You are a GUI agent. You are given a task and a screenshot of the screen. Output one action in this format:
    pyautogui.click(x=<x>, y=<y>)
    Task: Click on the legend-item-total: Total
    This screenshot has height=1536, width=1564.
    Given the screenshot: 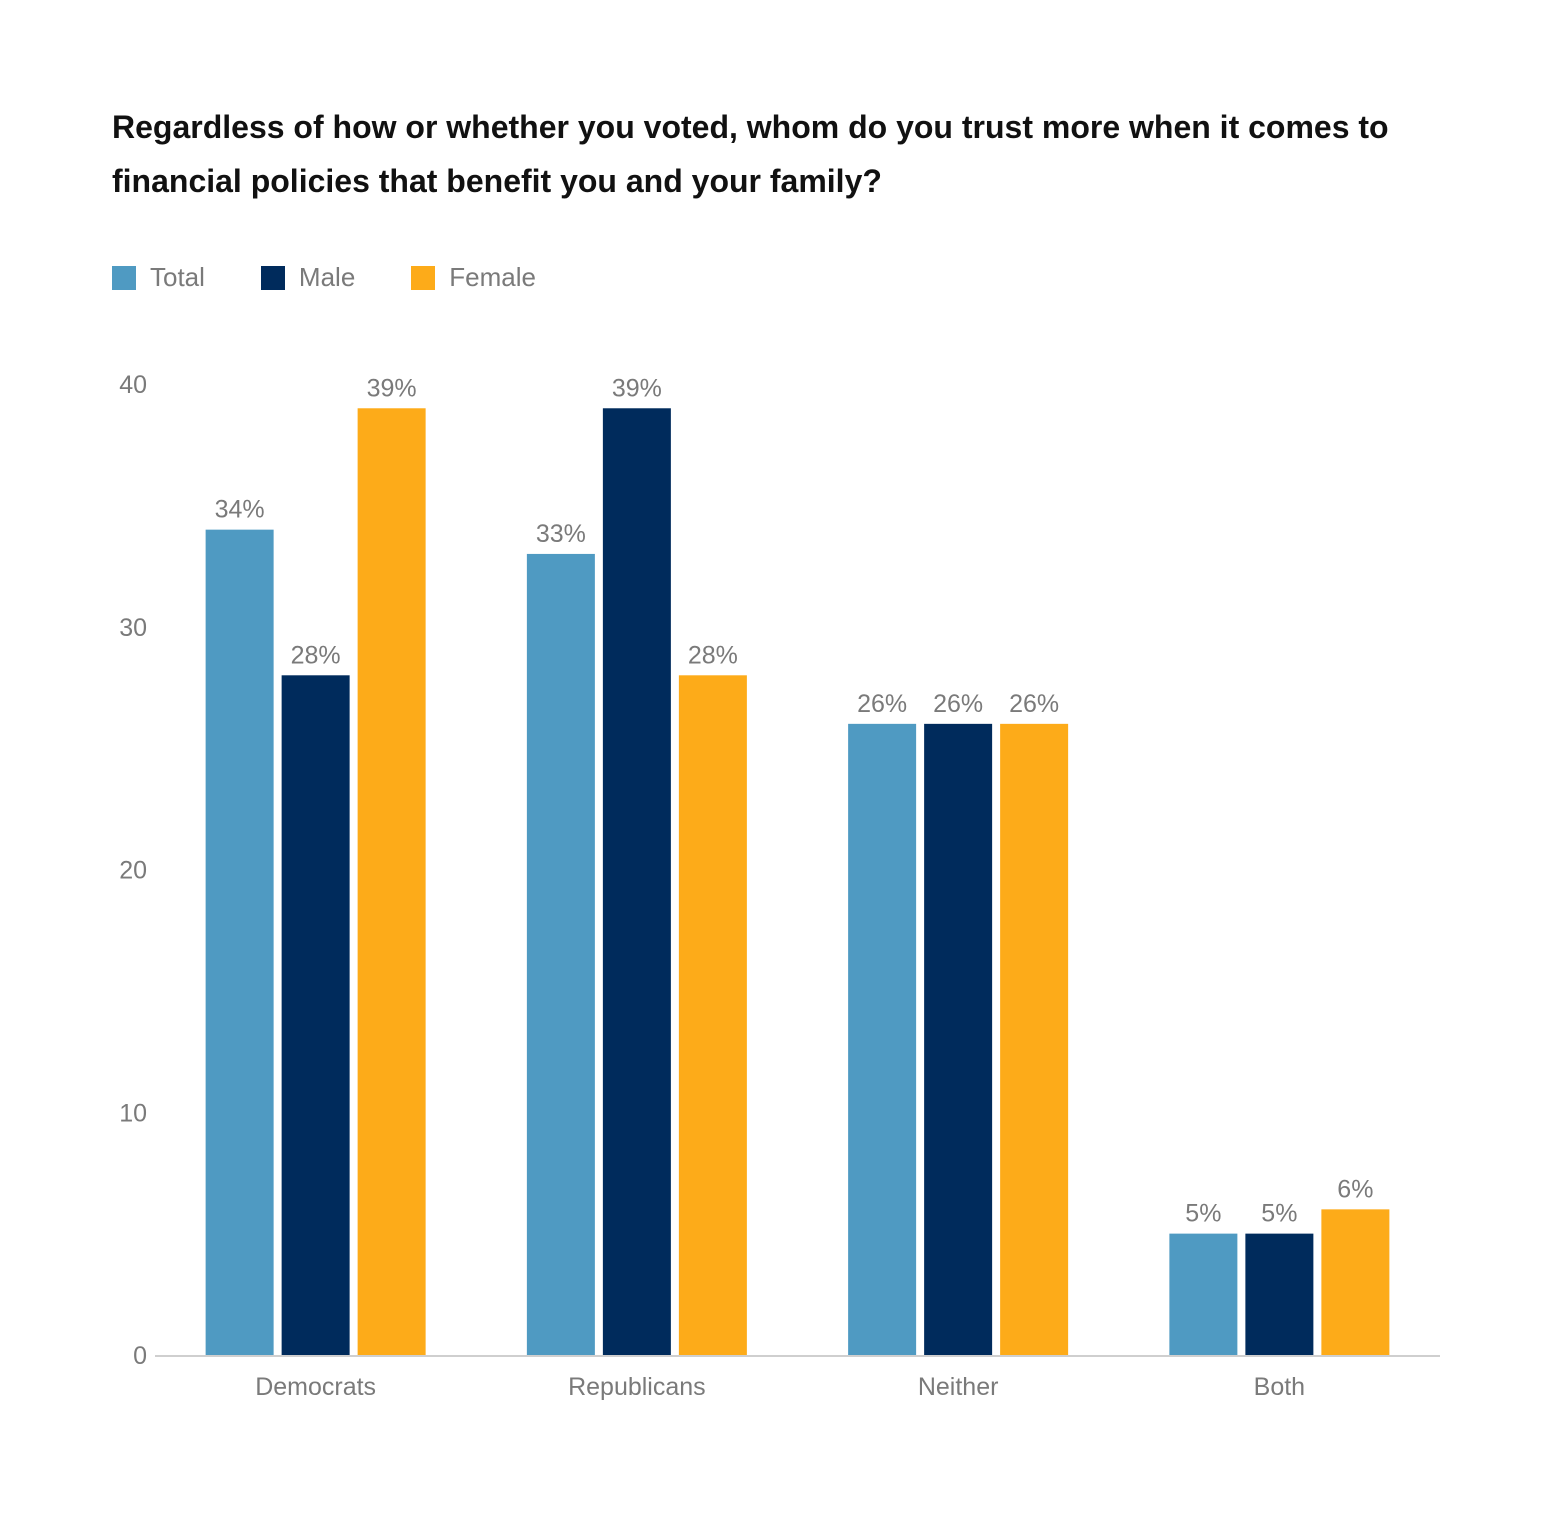 What is the action you would take?
    pyautogui.click(x=158, y=277)
    